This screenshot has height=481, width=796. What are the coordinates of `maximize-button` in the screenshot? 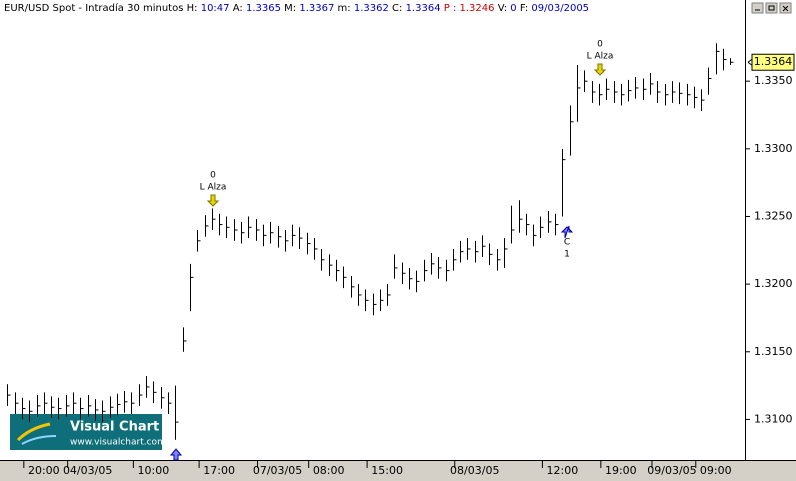 It's located at (771, 8).